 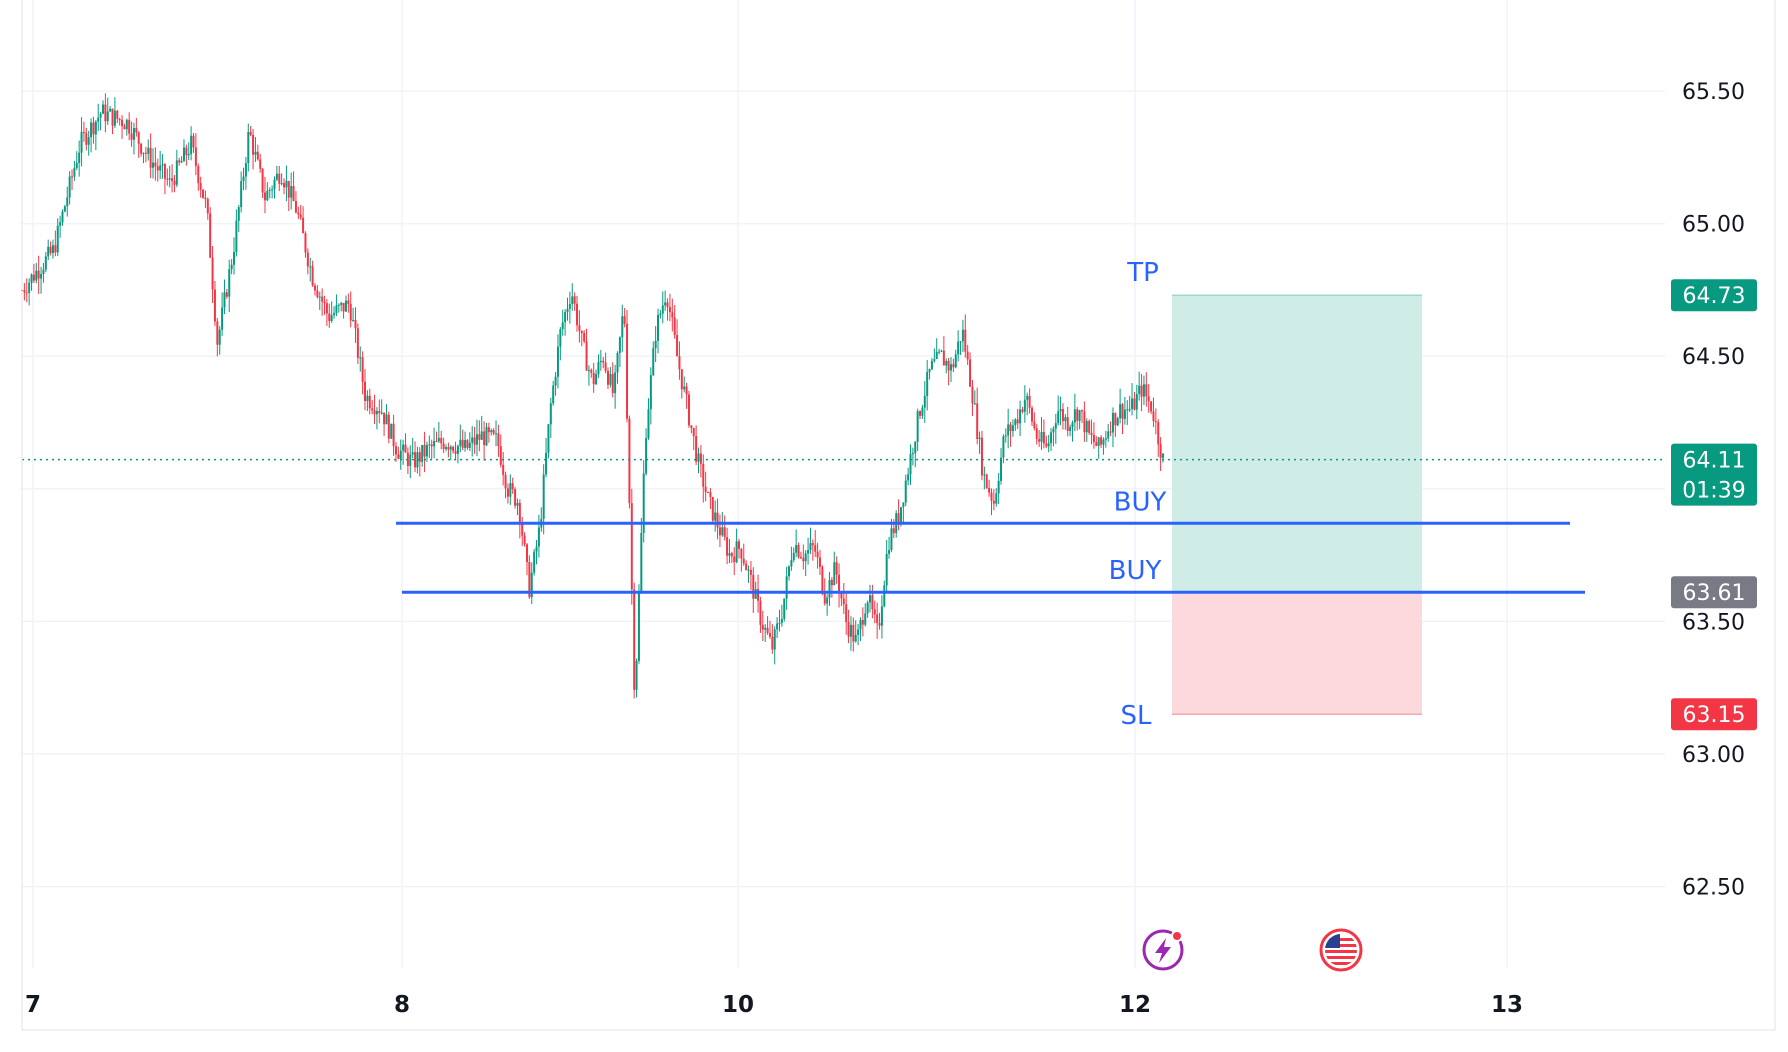 What do you see at coordinates (1163, 950) in the screenshot?
I see `lightning-icon` at bounding box center [1163, 950].